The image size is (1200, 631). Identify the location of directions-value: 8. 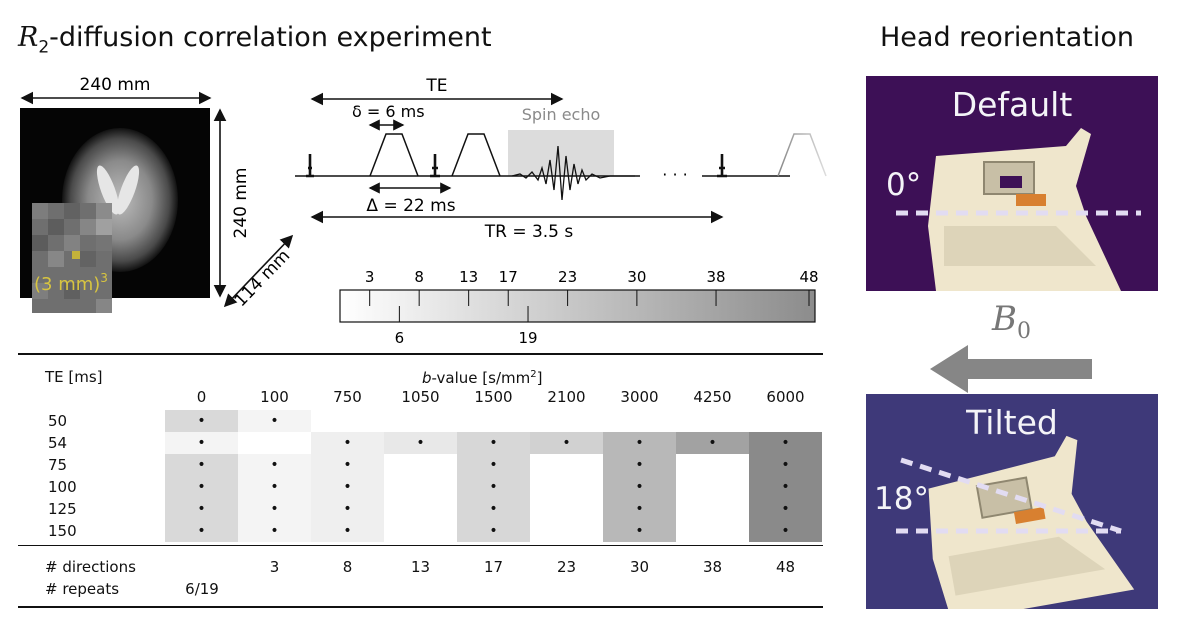
(347, 567).